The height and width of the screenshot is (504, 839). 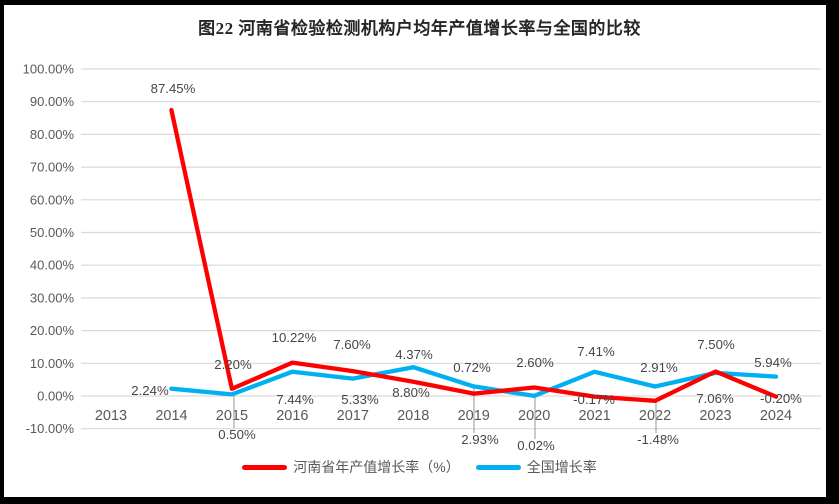 I want to click on svg-text: 2.91%, so click(x=659, y=367).